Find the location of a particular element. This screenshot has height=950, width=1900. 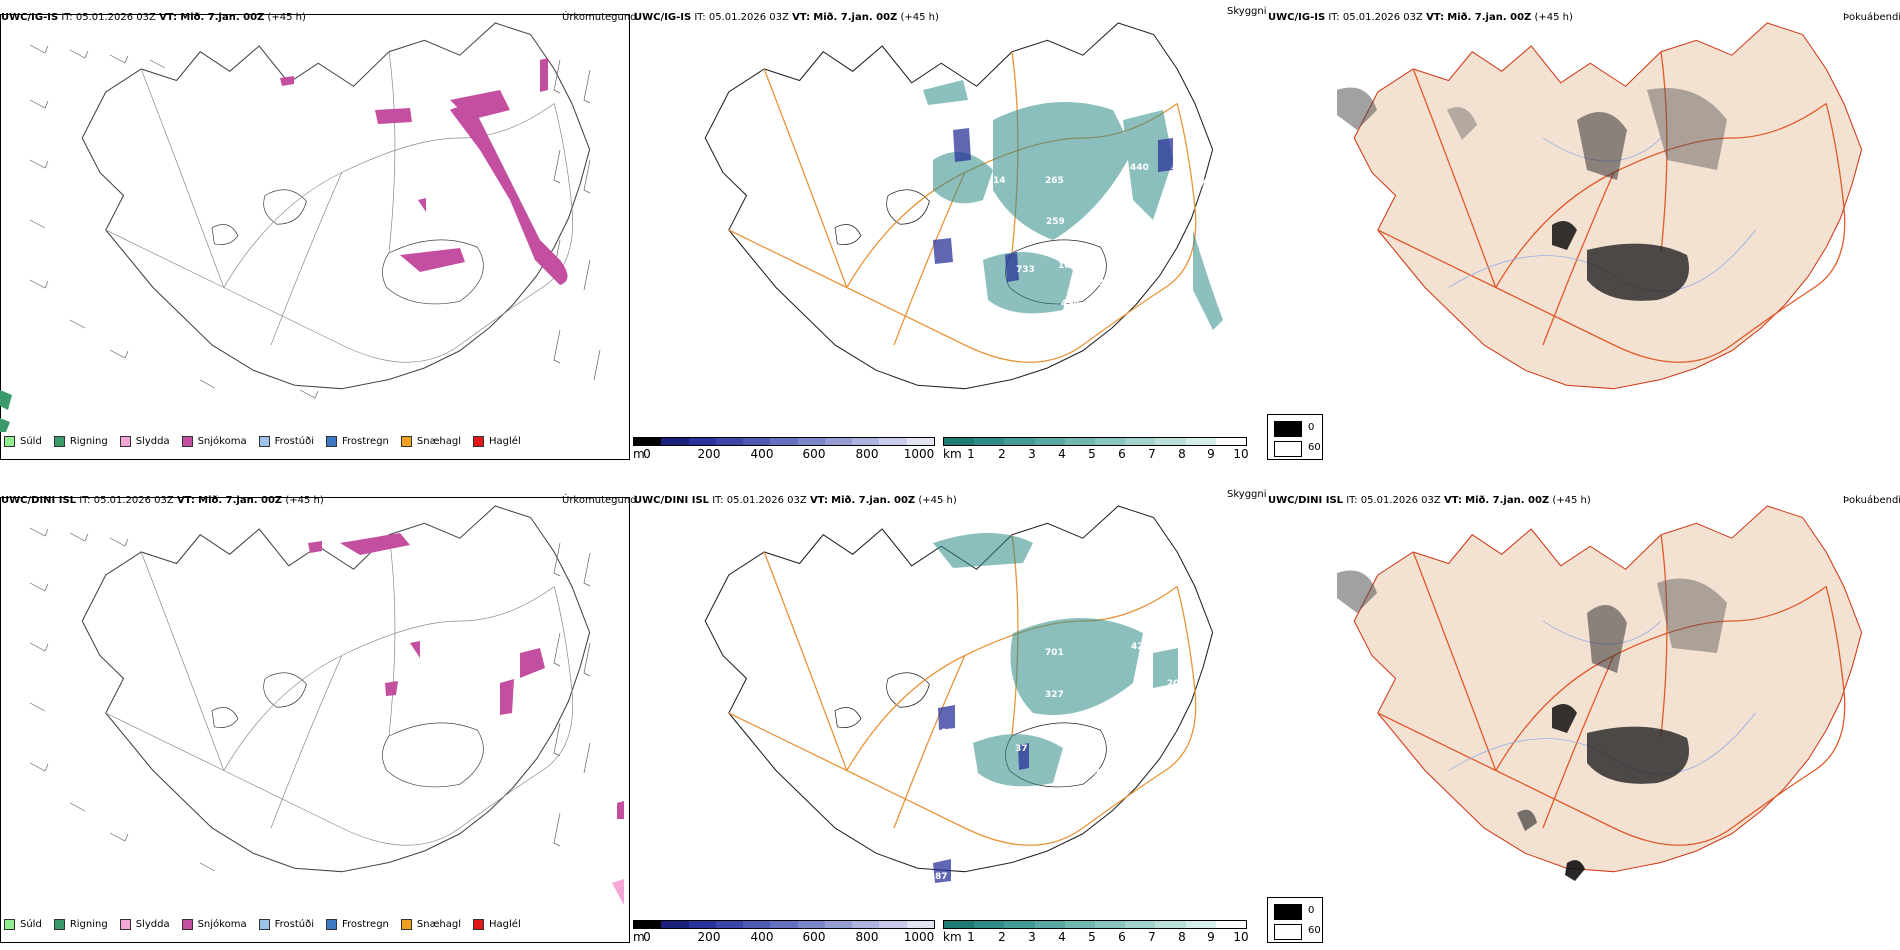

ceiling-label: 116 is located at coordinates (950, 733).